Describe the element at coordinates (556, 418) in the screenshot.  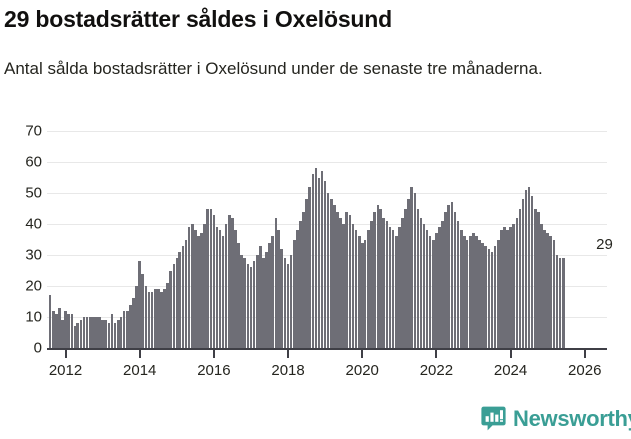
I see `newsworthy-logo: Newsworthy` at that location.